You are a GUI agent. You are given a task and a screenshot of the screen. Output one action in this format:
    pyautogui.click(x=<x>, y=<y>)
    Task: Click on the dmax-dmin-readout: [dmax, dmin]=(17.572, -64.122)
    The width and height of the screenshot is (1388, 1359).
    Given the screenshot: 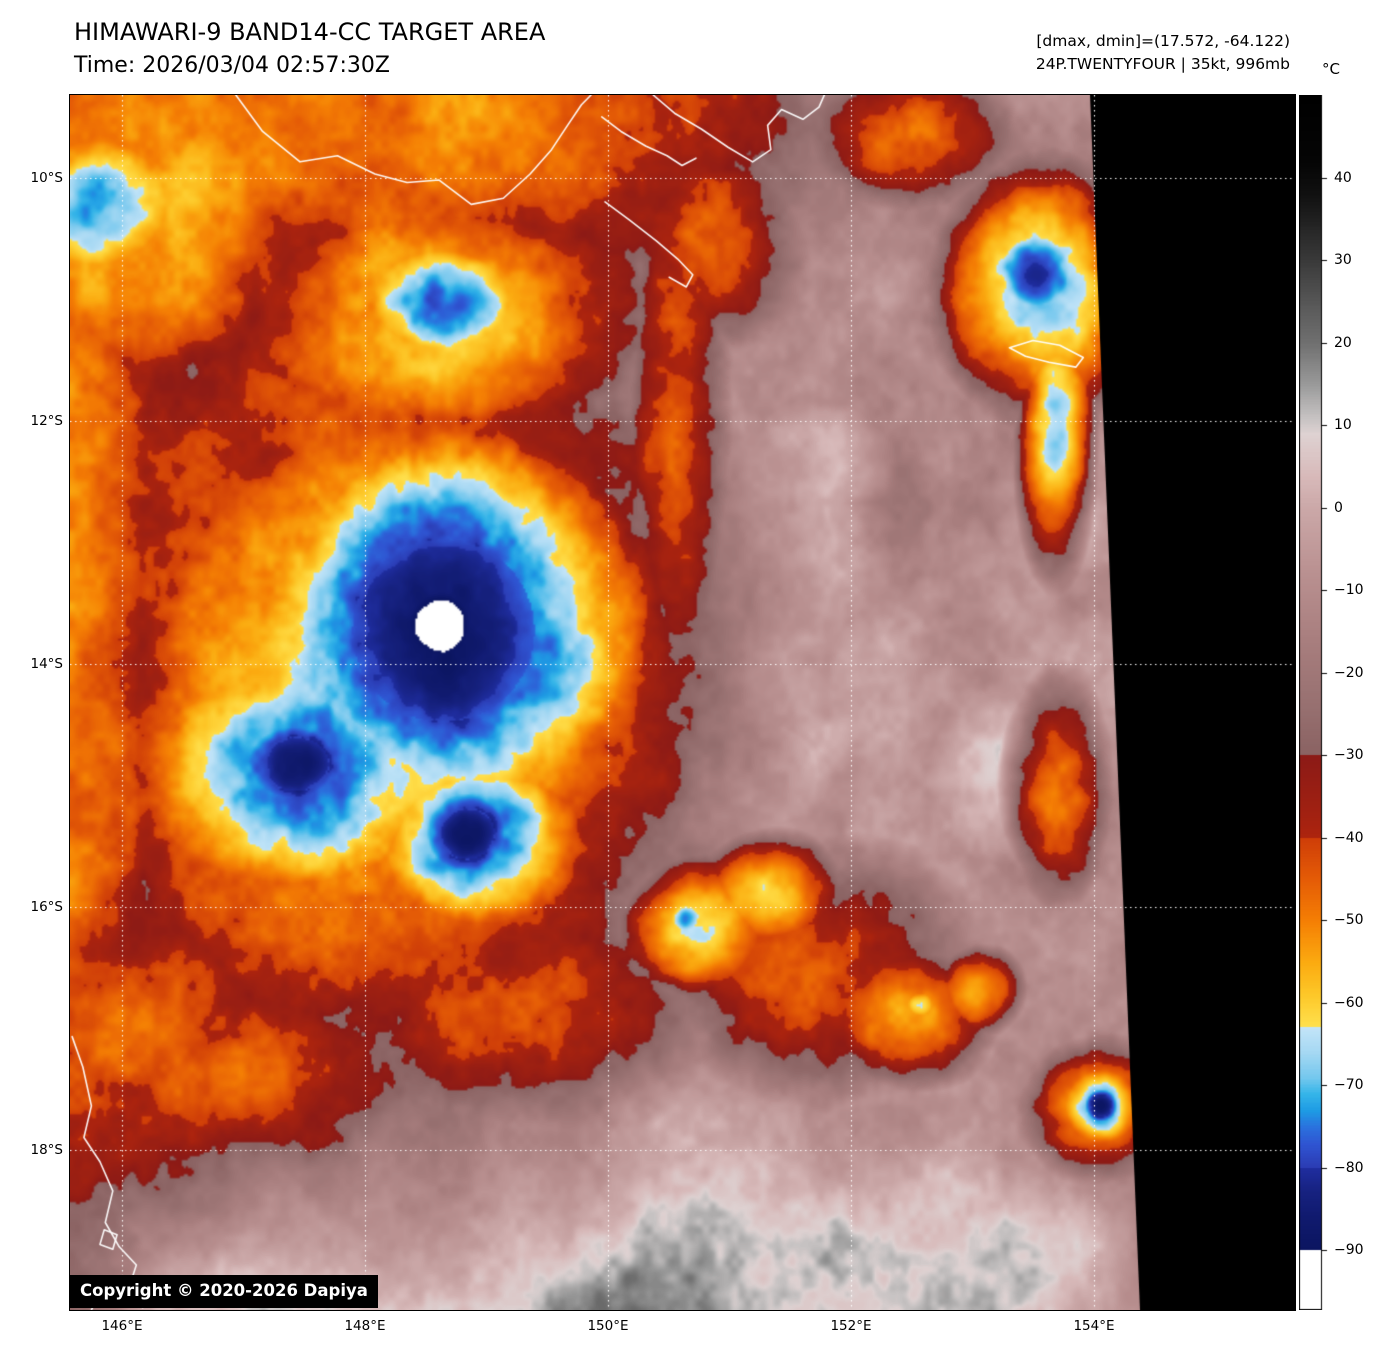 What is the action you would take?
    pyautogui.click(x=1163, y=41)
    